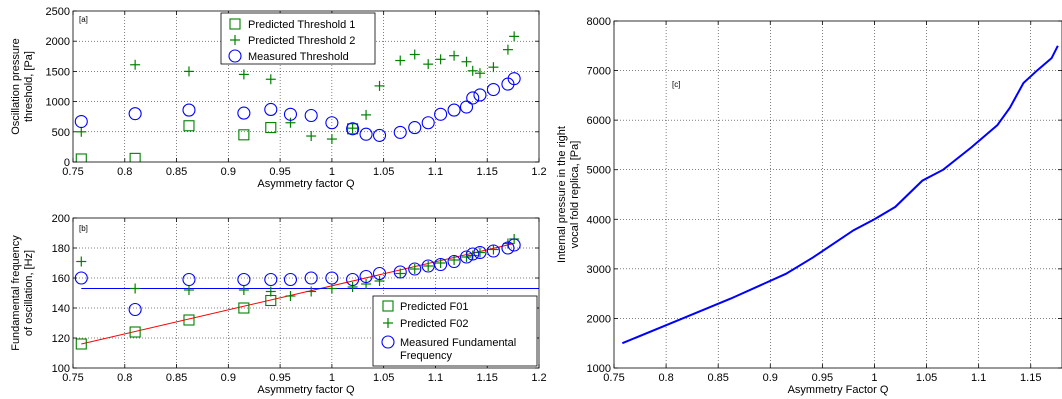  What do you see at coordinates (538, 172) in the screenshot?
I see `x-tick-label: 1.2` at bounding box center [538, 172].